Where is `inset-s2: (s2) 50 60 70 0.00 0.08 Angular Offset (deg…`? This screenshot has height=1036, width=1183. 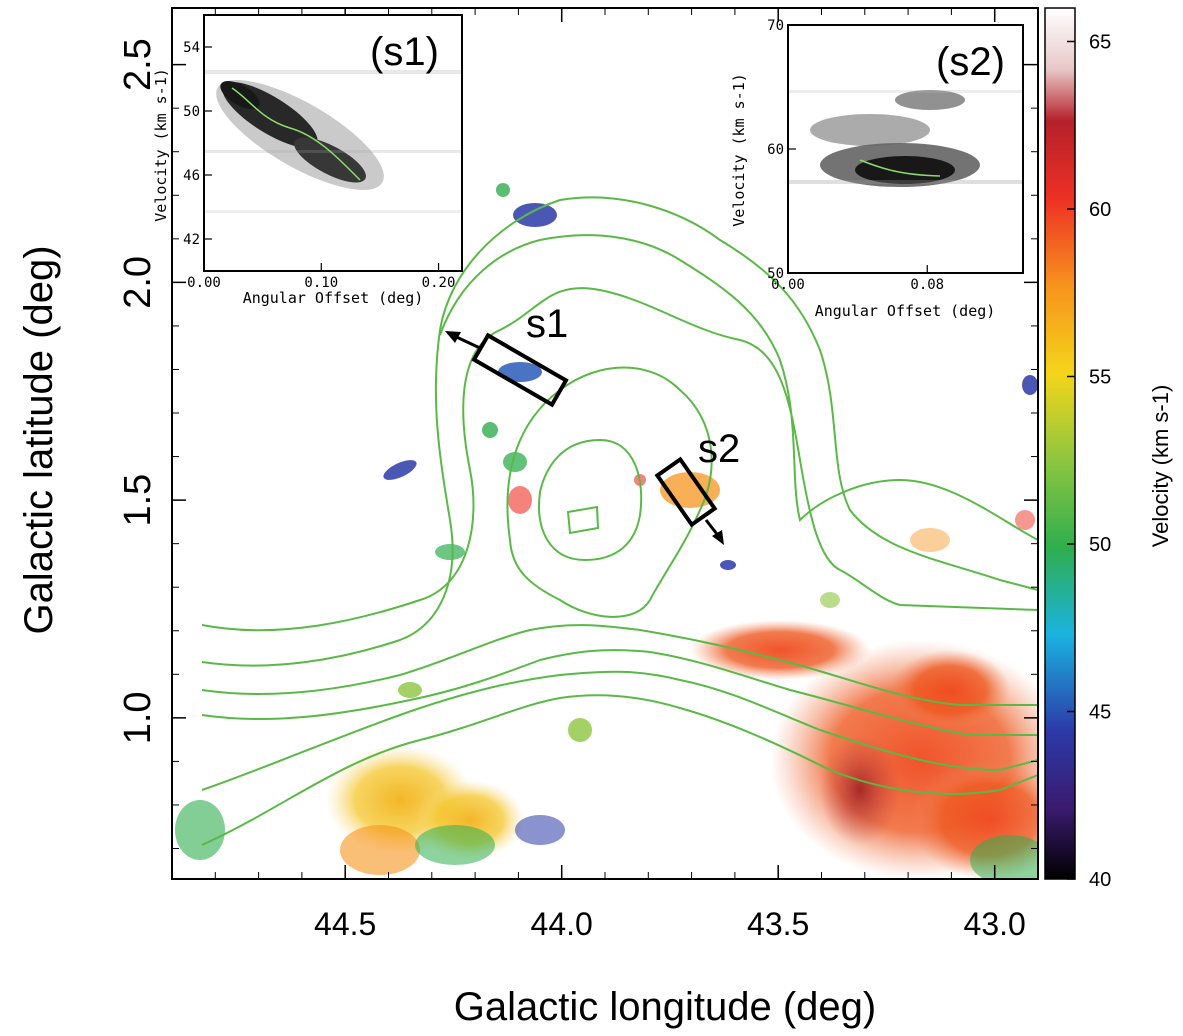
inset-s2: (s2) 50 60 70 0.00 0.08 Angular Offset (deg… is located at coordinates (877, 169).